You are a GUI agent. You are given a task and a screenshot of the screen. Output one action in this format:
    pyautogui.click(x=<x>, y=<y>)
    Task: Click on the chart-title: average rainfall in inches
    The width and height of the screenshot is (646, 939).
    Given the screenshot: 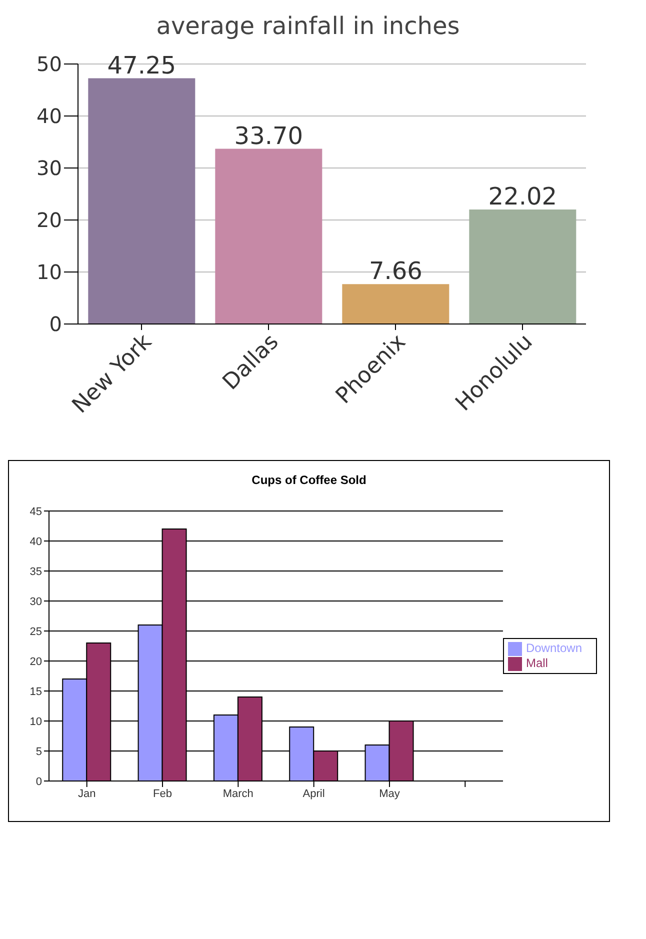 What is the action you would take?
    pyautogui.click(x=308, y=26)
    